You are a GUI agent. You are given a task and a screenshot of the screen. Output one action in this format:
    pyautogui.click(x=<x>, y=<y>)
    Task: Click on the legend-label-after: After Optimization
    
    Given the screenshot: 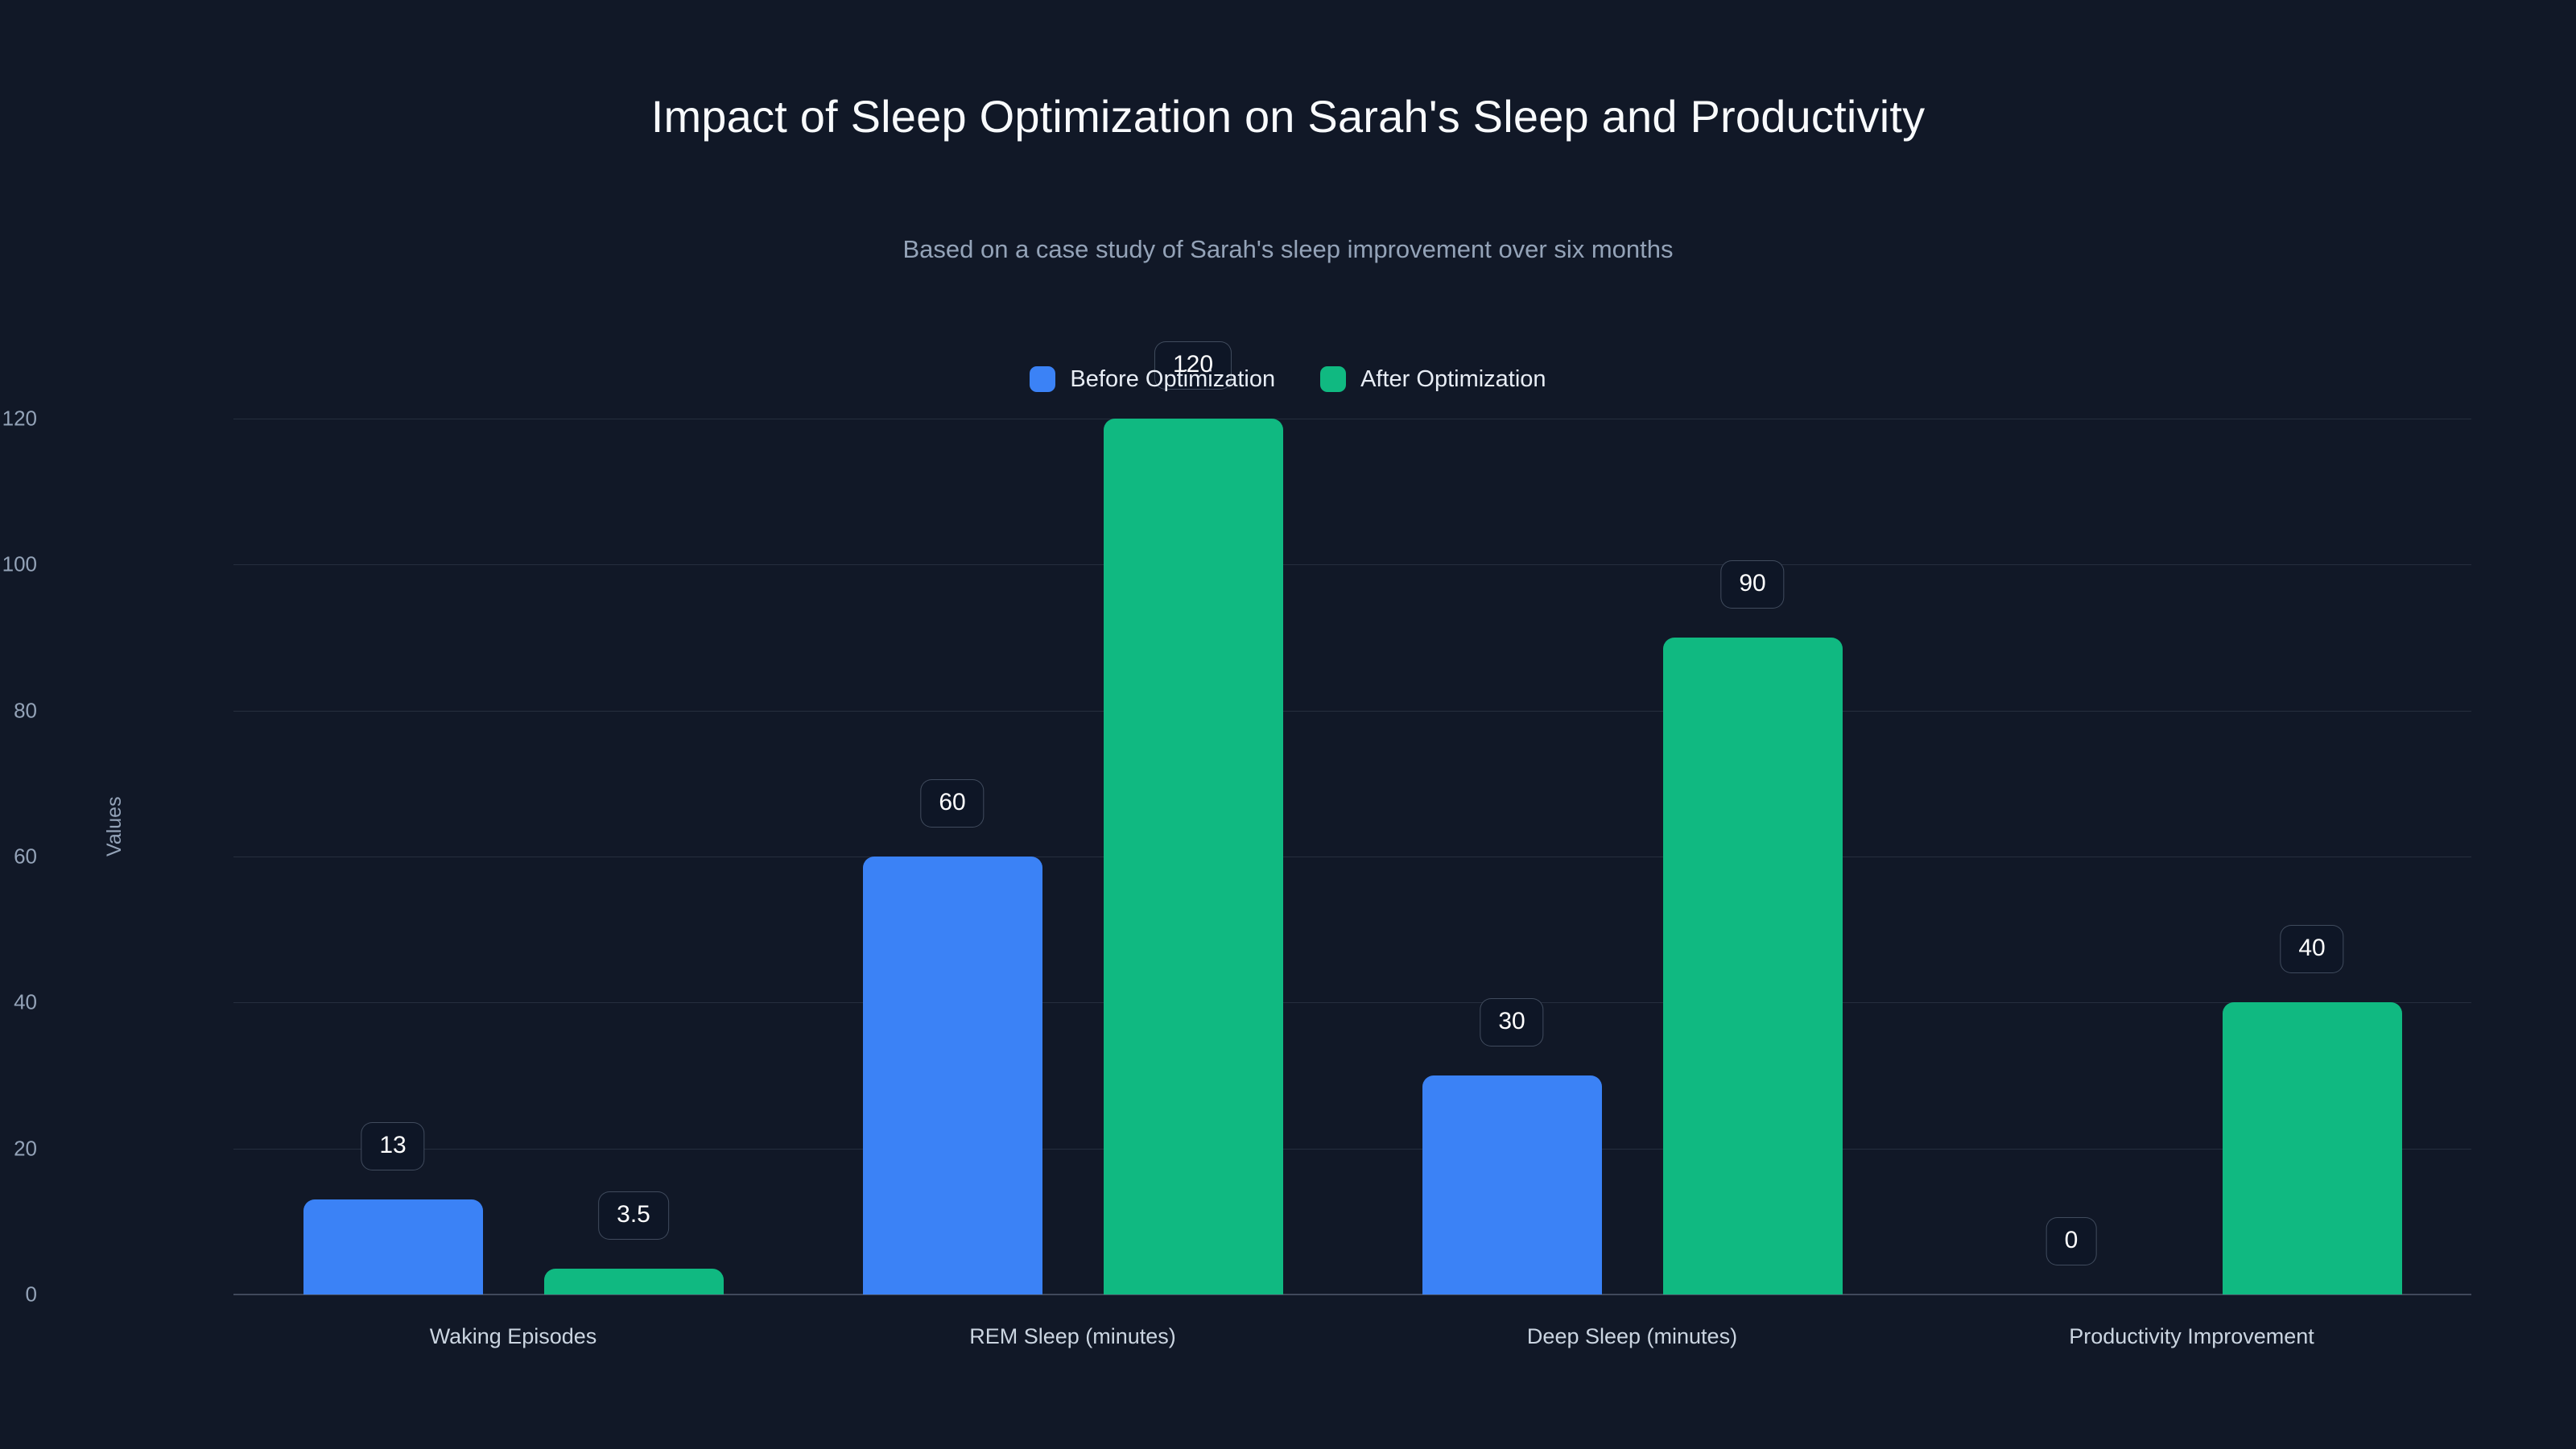 What is the action you would take?
    pyautogui.click(x=1453, y=378)
    